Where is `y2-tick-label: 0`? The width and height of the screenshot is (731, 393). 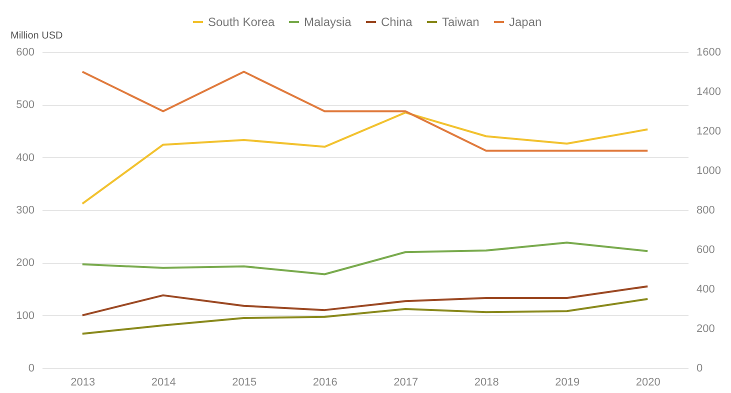 y2-tick-label: 0 is located at coordinates (699, 368).